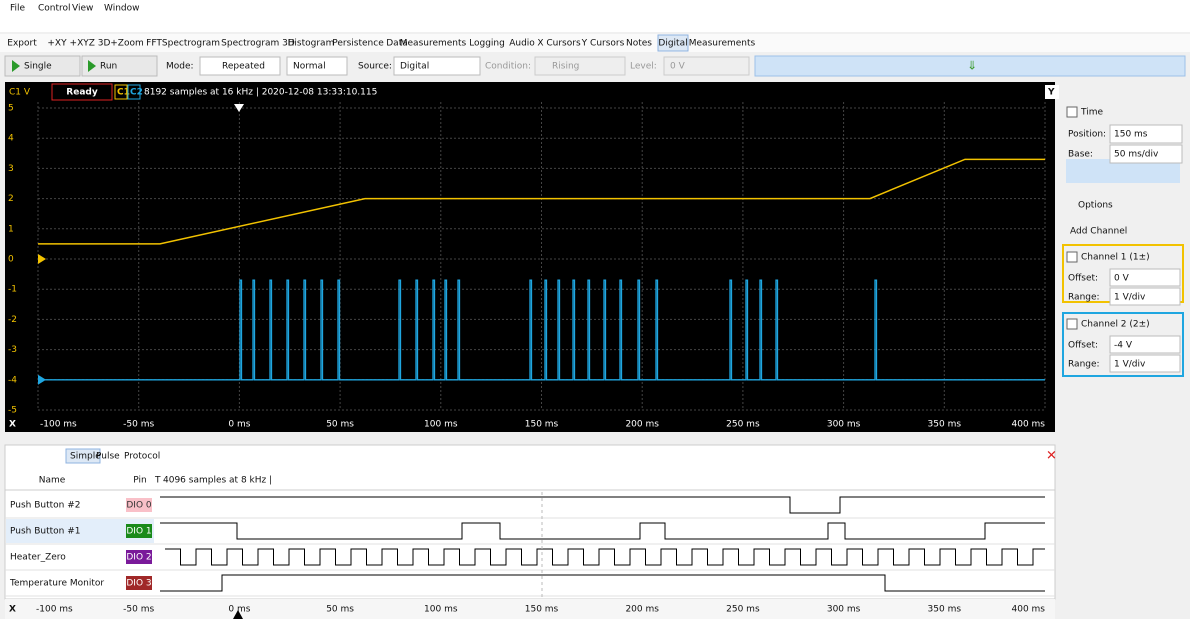 Image resolution: width=1190 pixels, height=619 pixels. What do you see at coordinates (139, 481) in the screenshot?
I see `column-pin: Pin` at bounding box center [139, 481].